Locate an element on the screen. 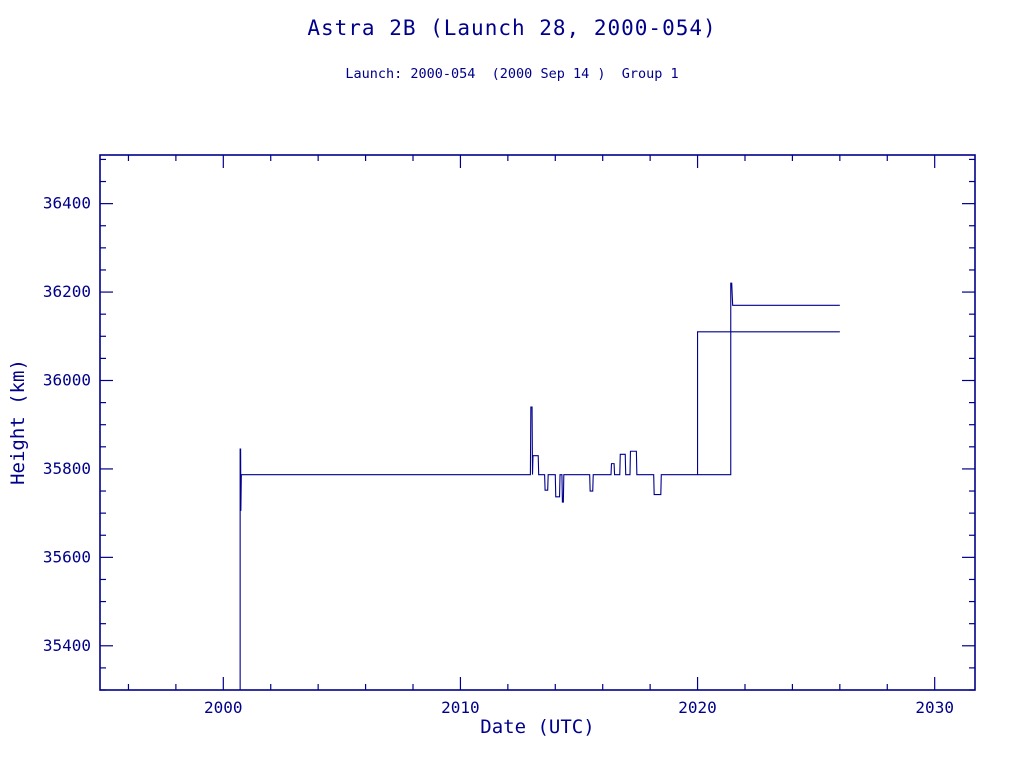  series-height-upper is located at coordinates (768, 403).